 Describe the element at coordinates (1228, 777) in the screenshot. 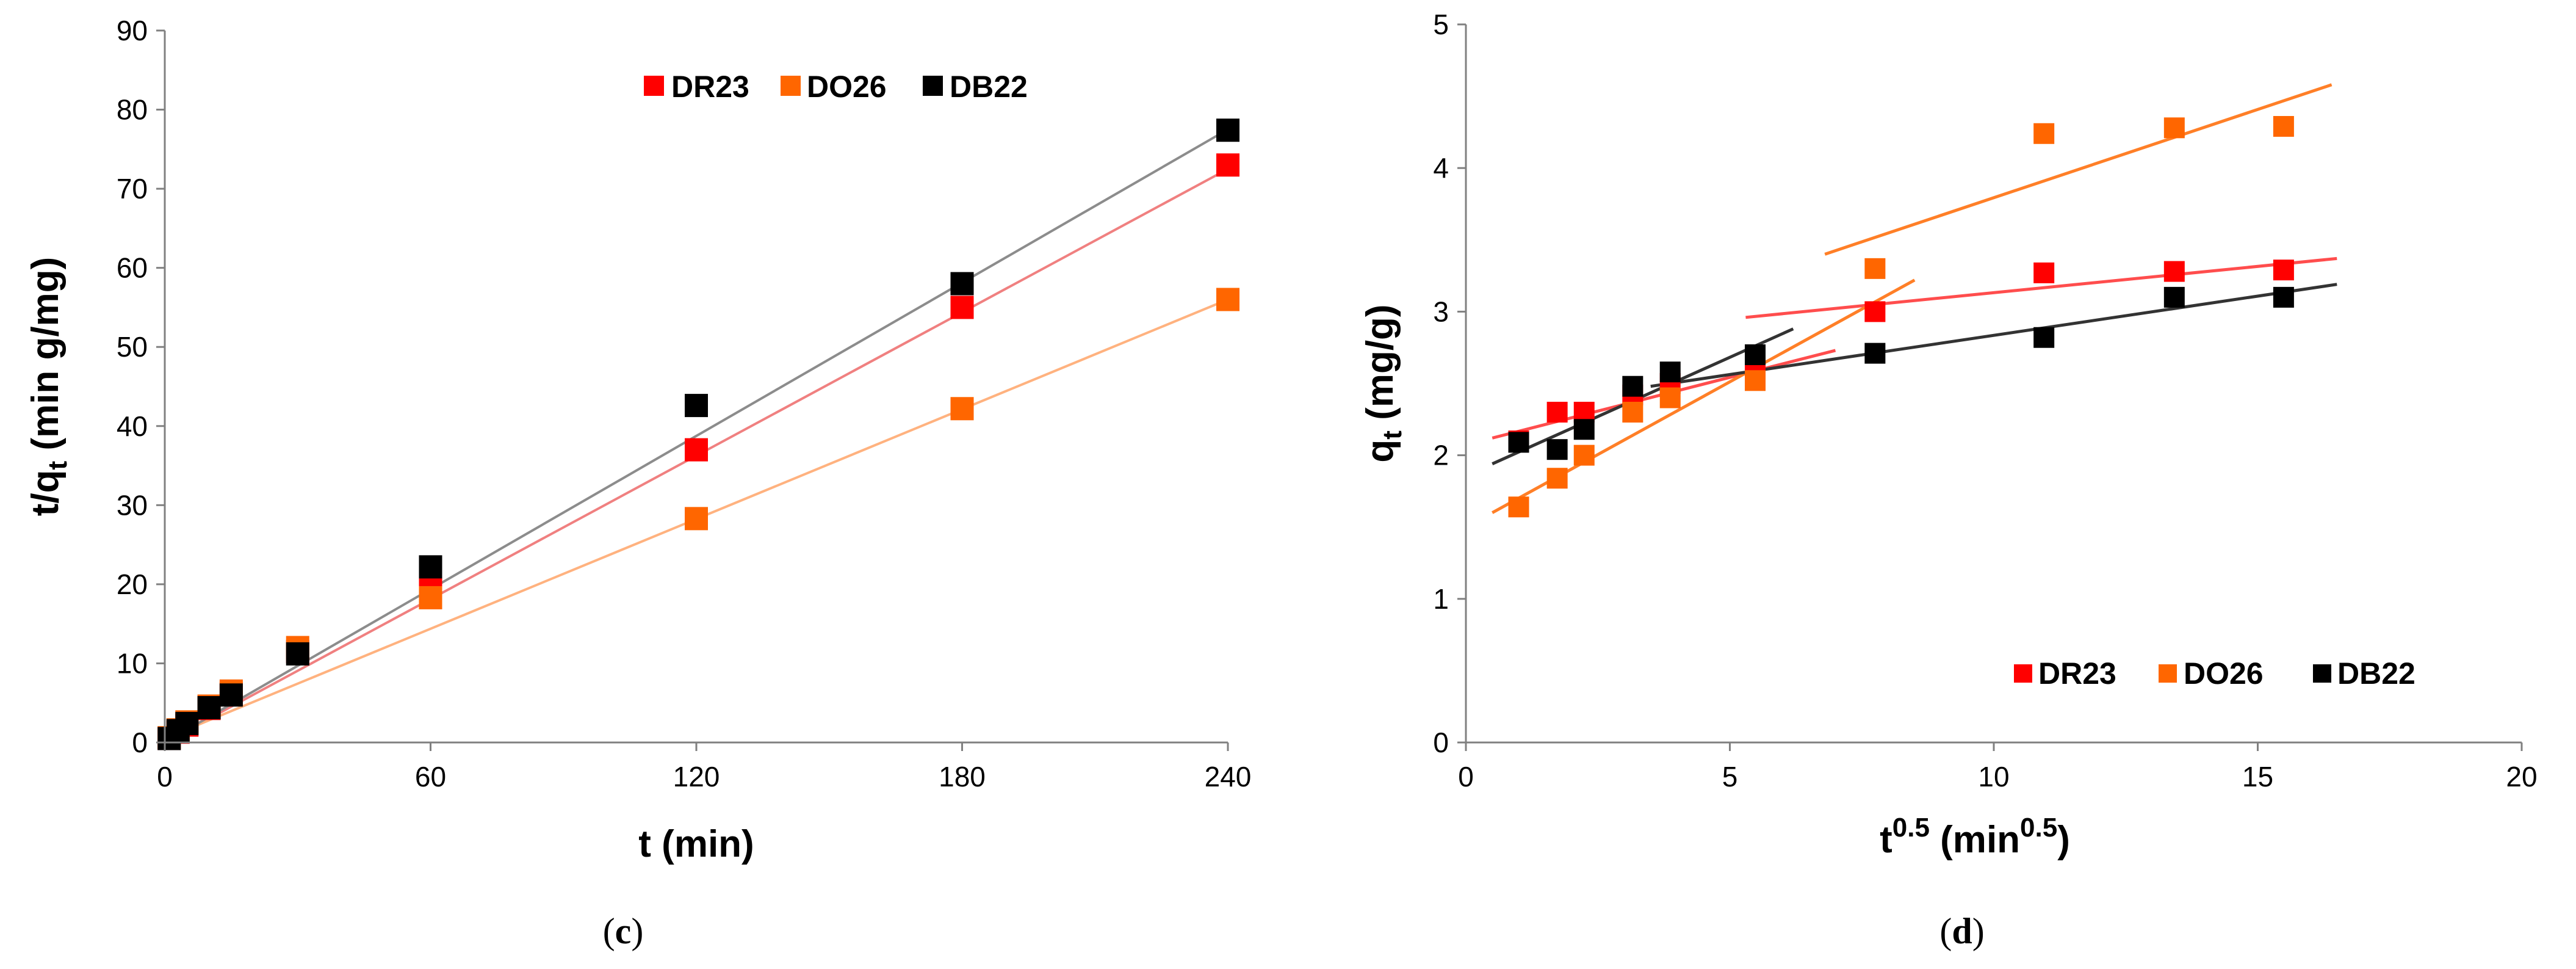

I see `chart-c-x-tick-label: 240` at that location.